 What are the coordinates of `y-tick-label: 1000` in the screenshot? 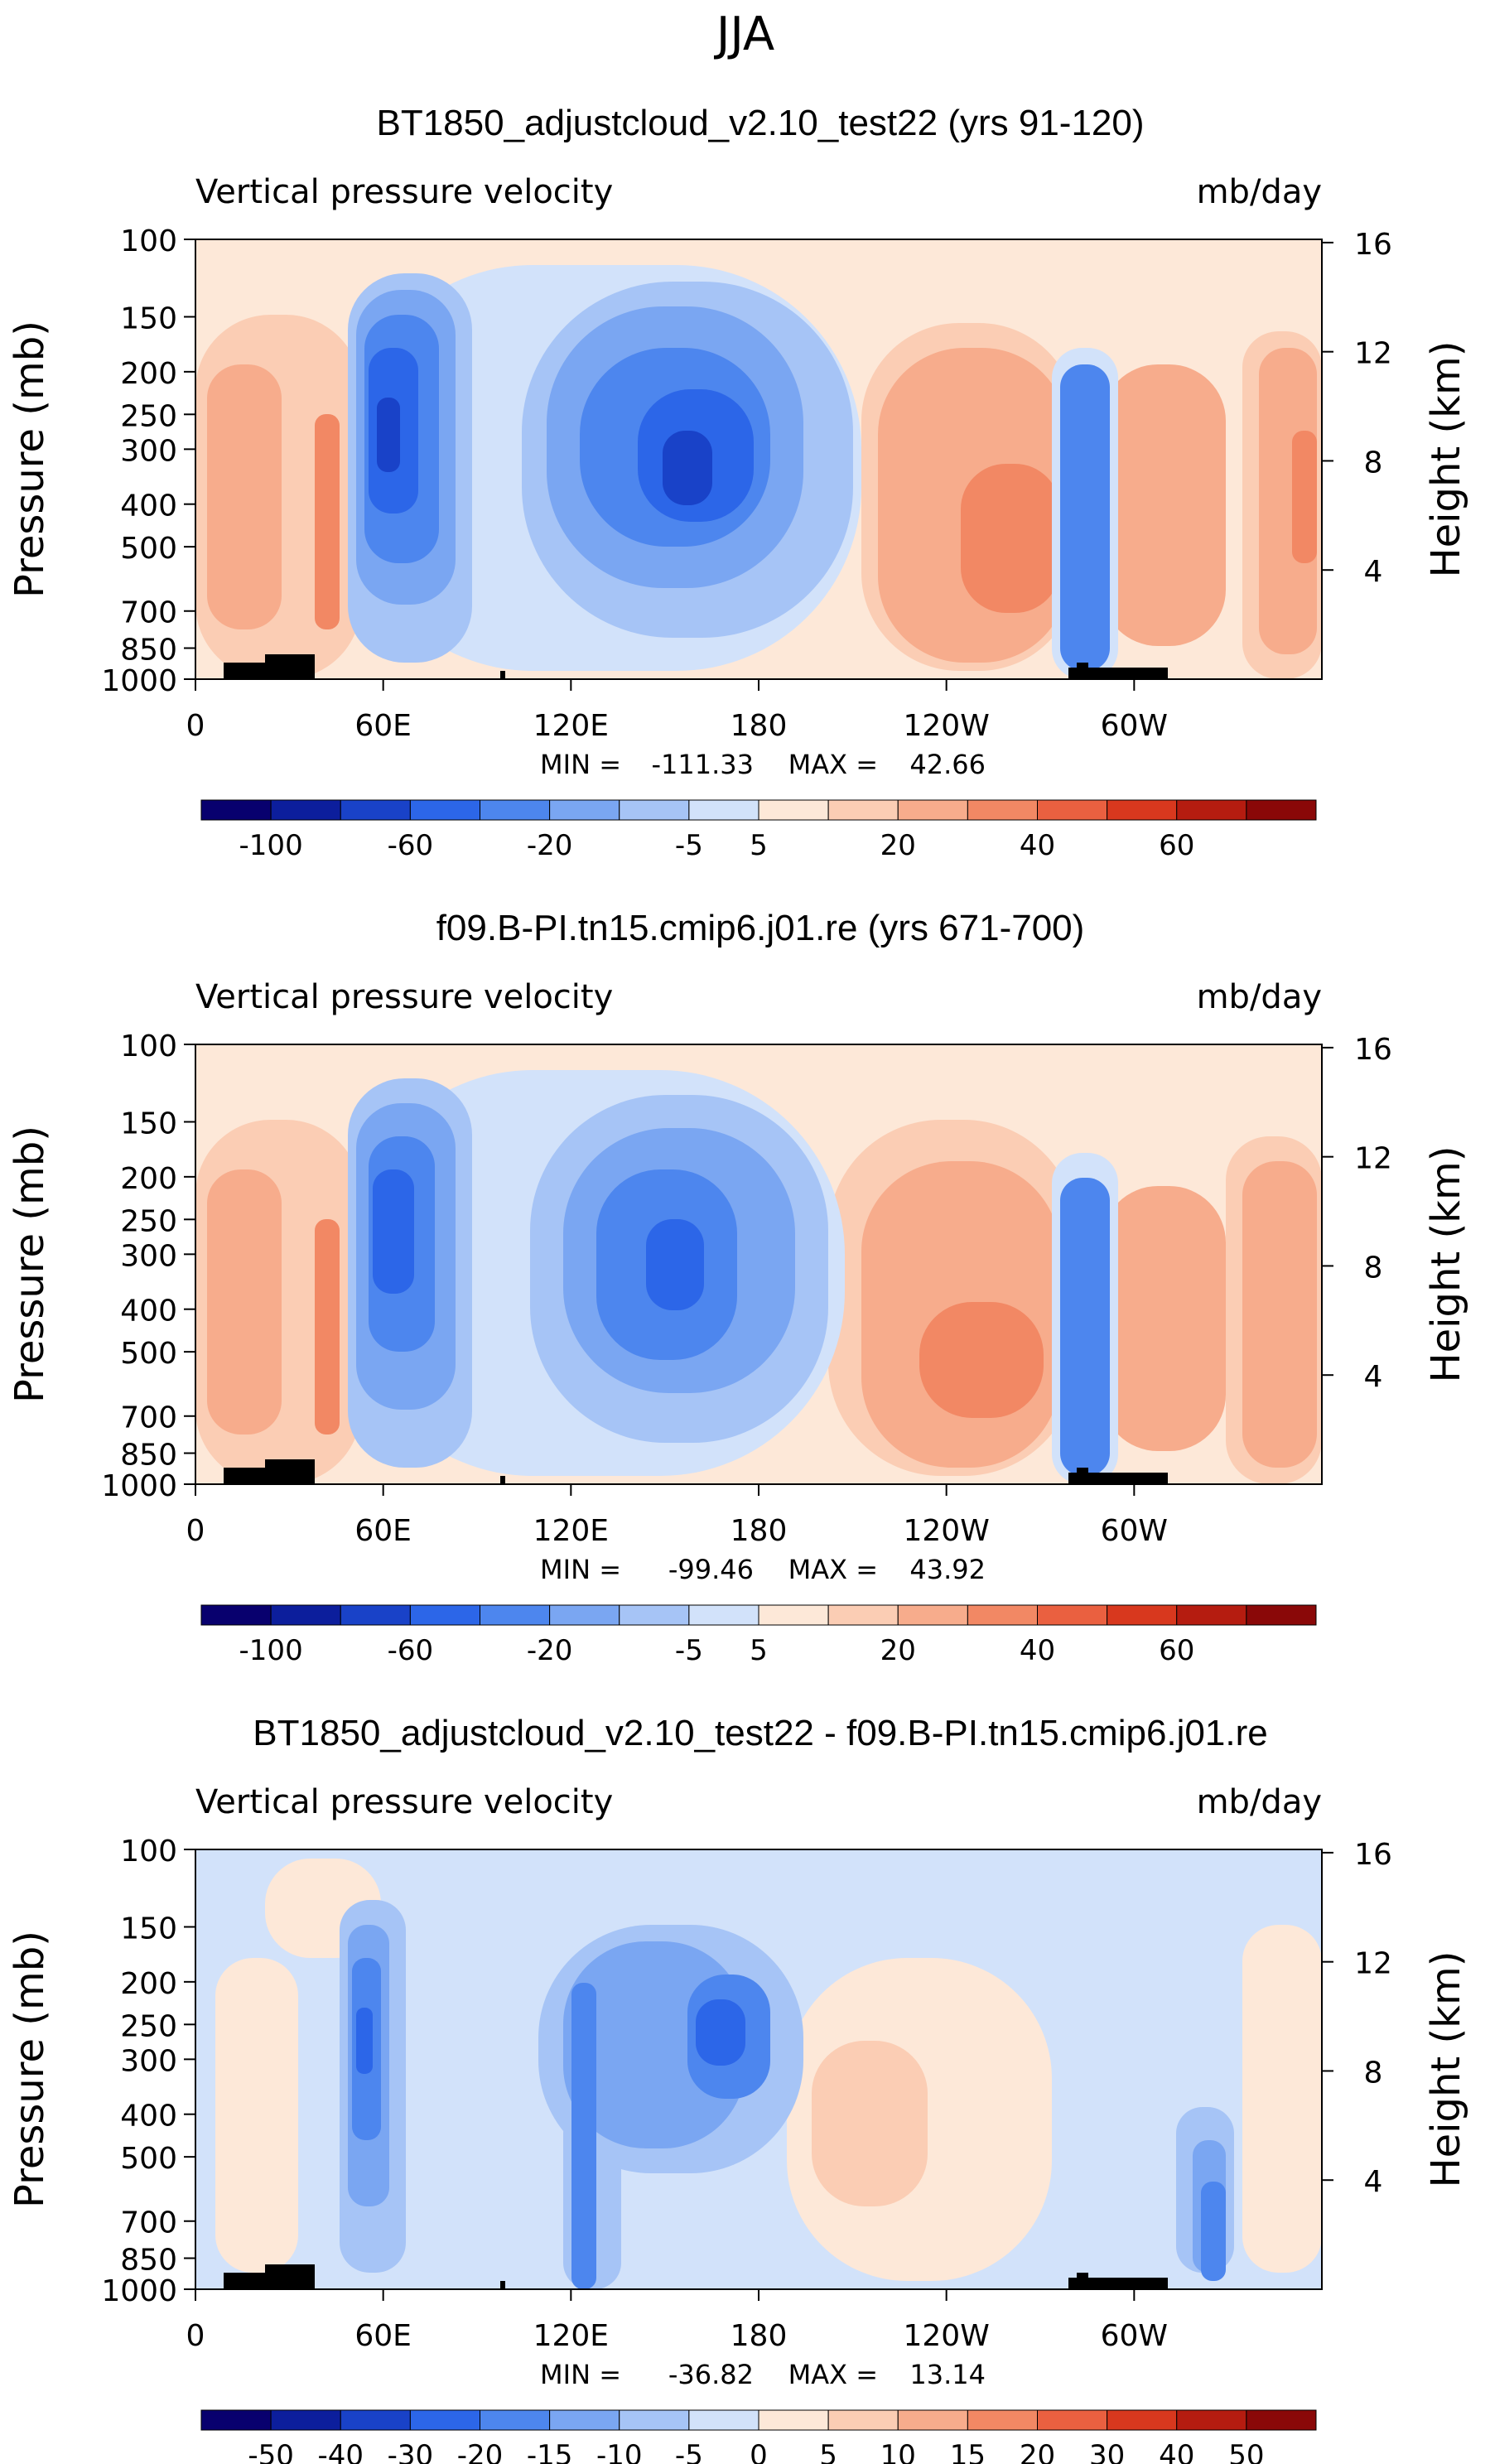 It's located at (139, 1486).